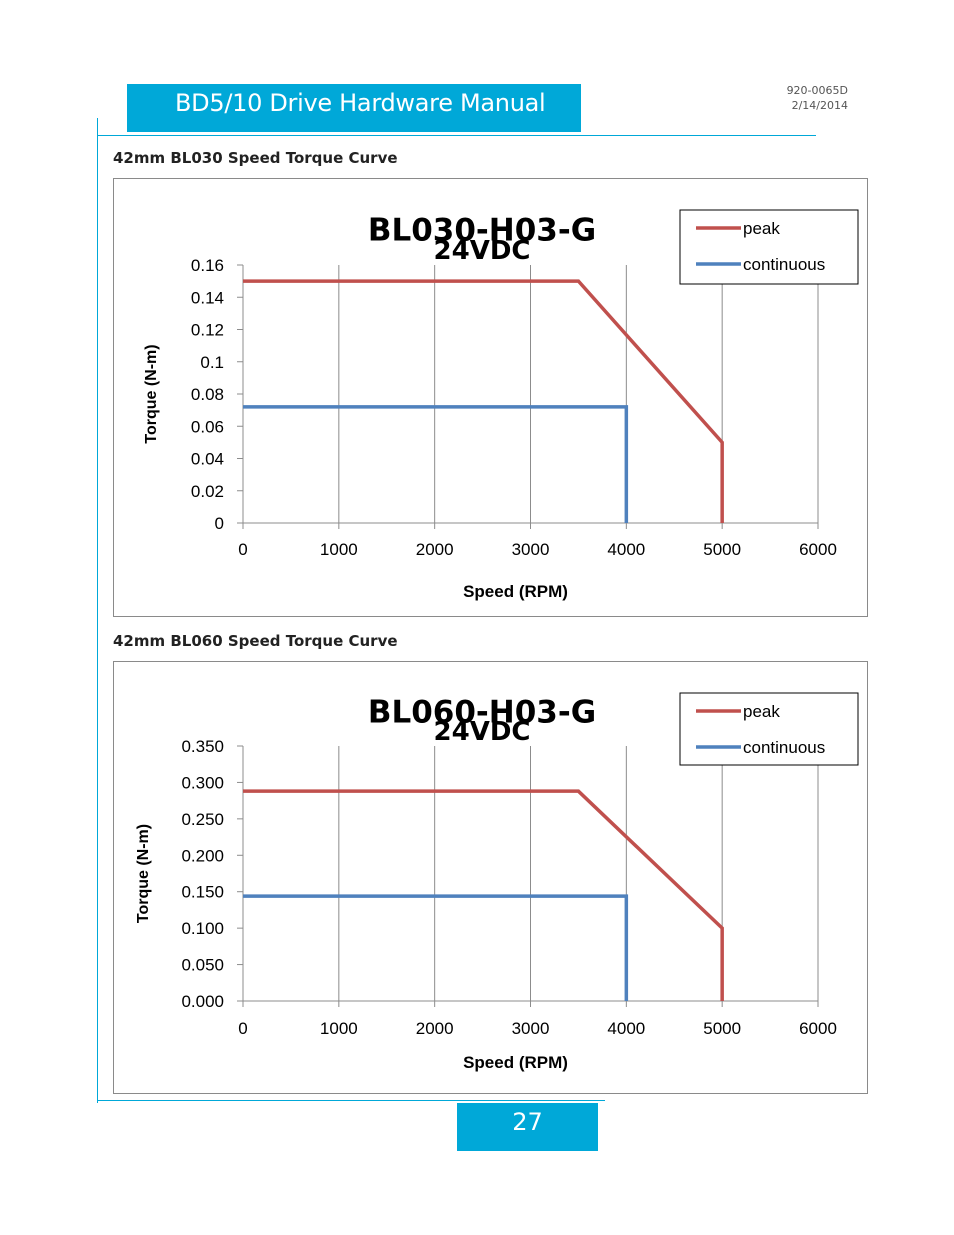  I want to click on y-tick-label: 0.02, so click(207, 491).